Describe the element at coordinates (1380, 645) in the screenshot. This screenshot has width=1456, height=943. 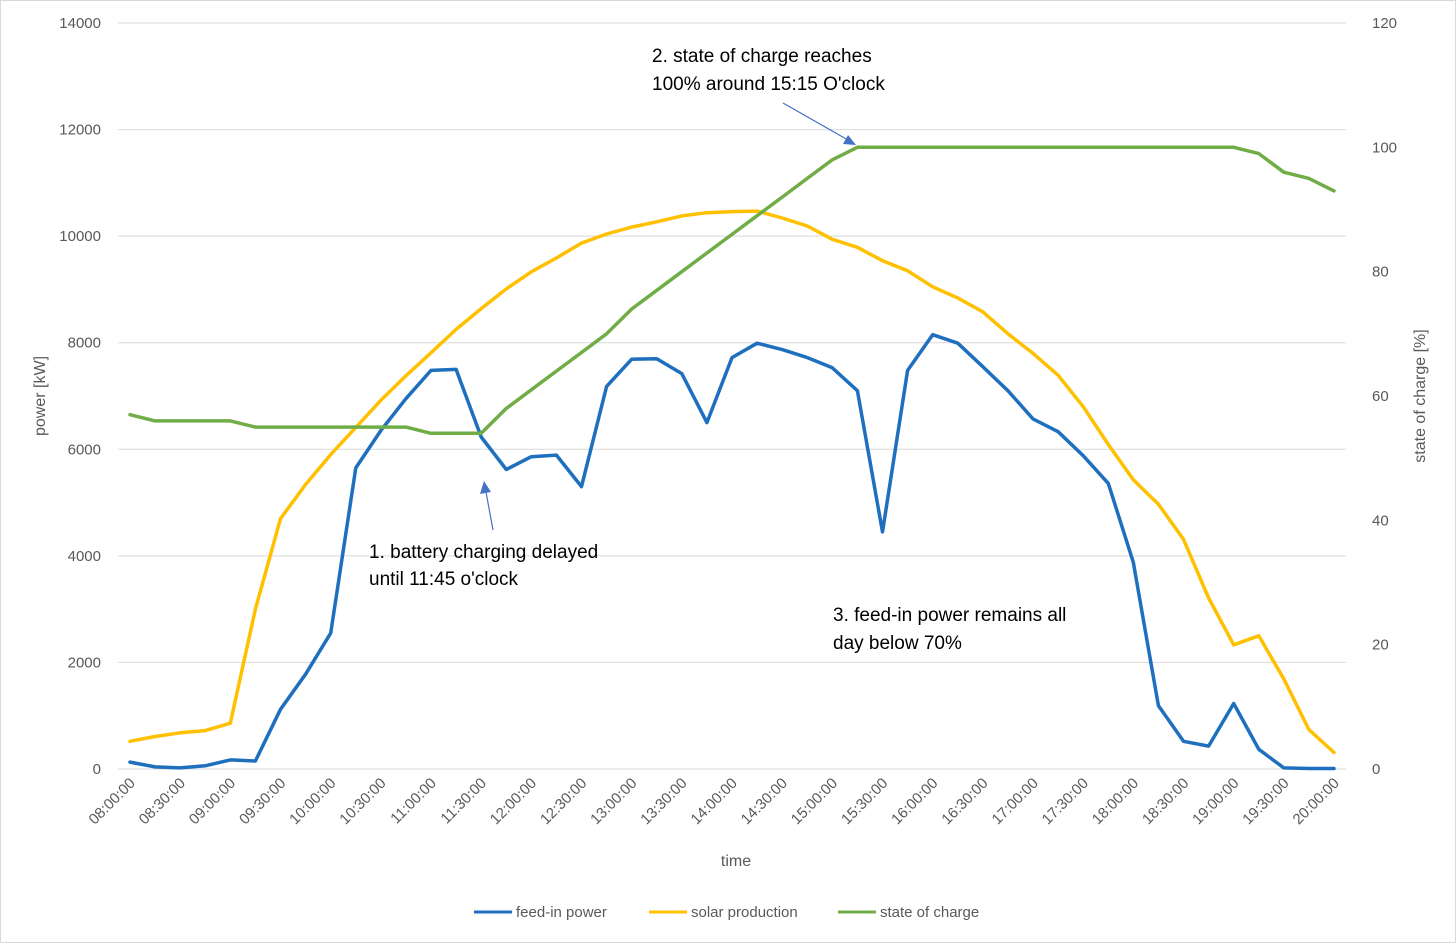
I see `y2-tick-label: 20` at that location.